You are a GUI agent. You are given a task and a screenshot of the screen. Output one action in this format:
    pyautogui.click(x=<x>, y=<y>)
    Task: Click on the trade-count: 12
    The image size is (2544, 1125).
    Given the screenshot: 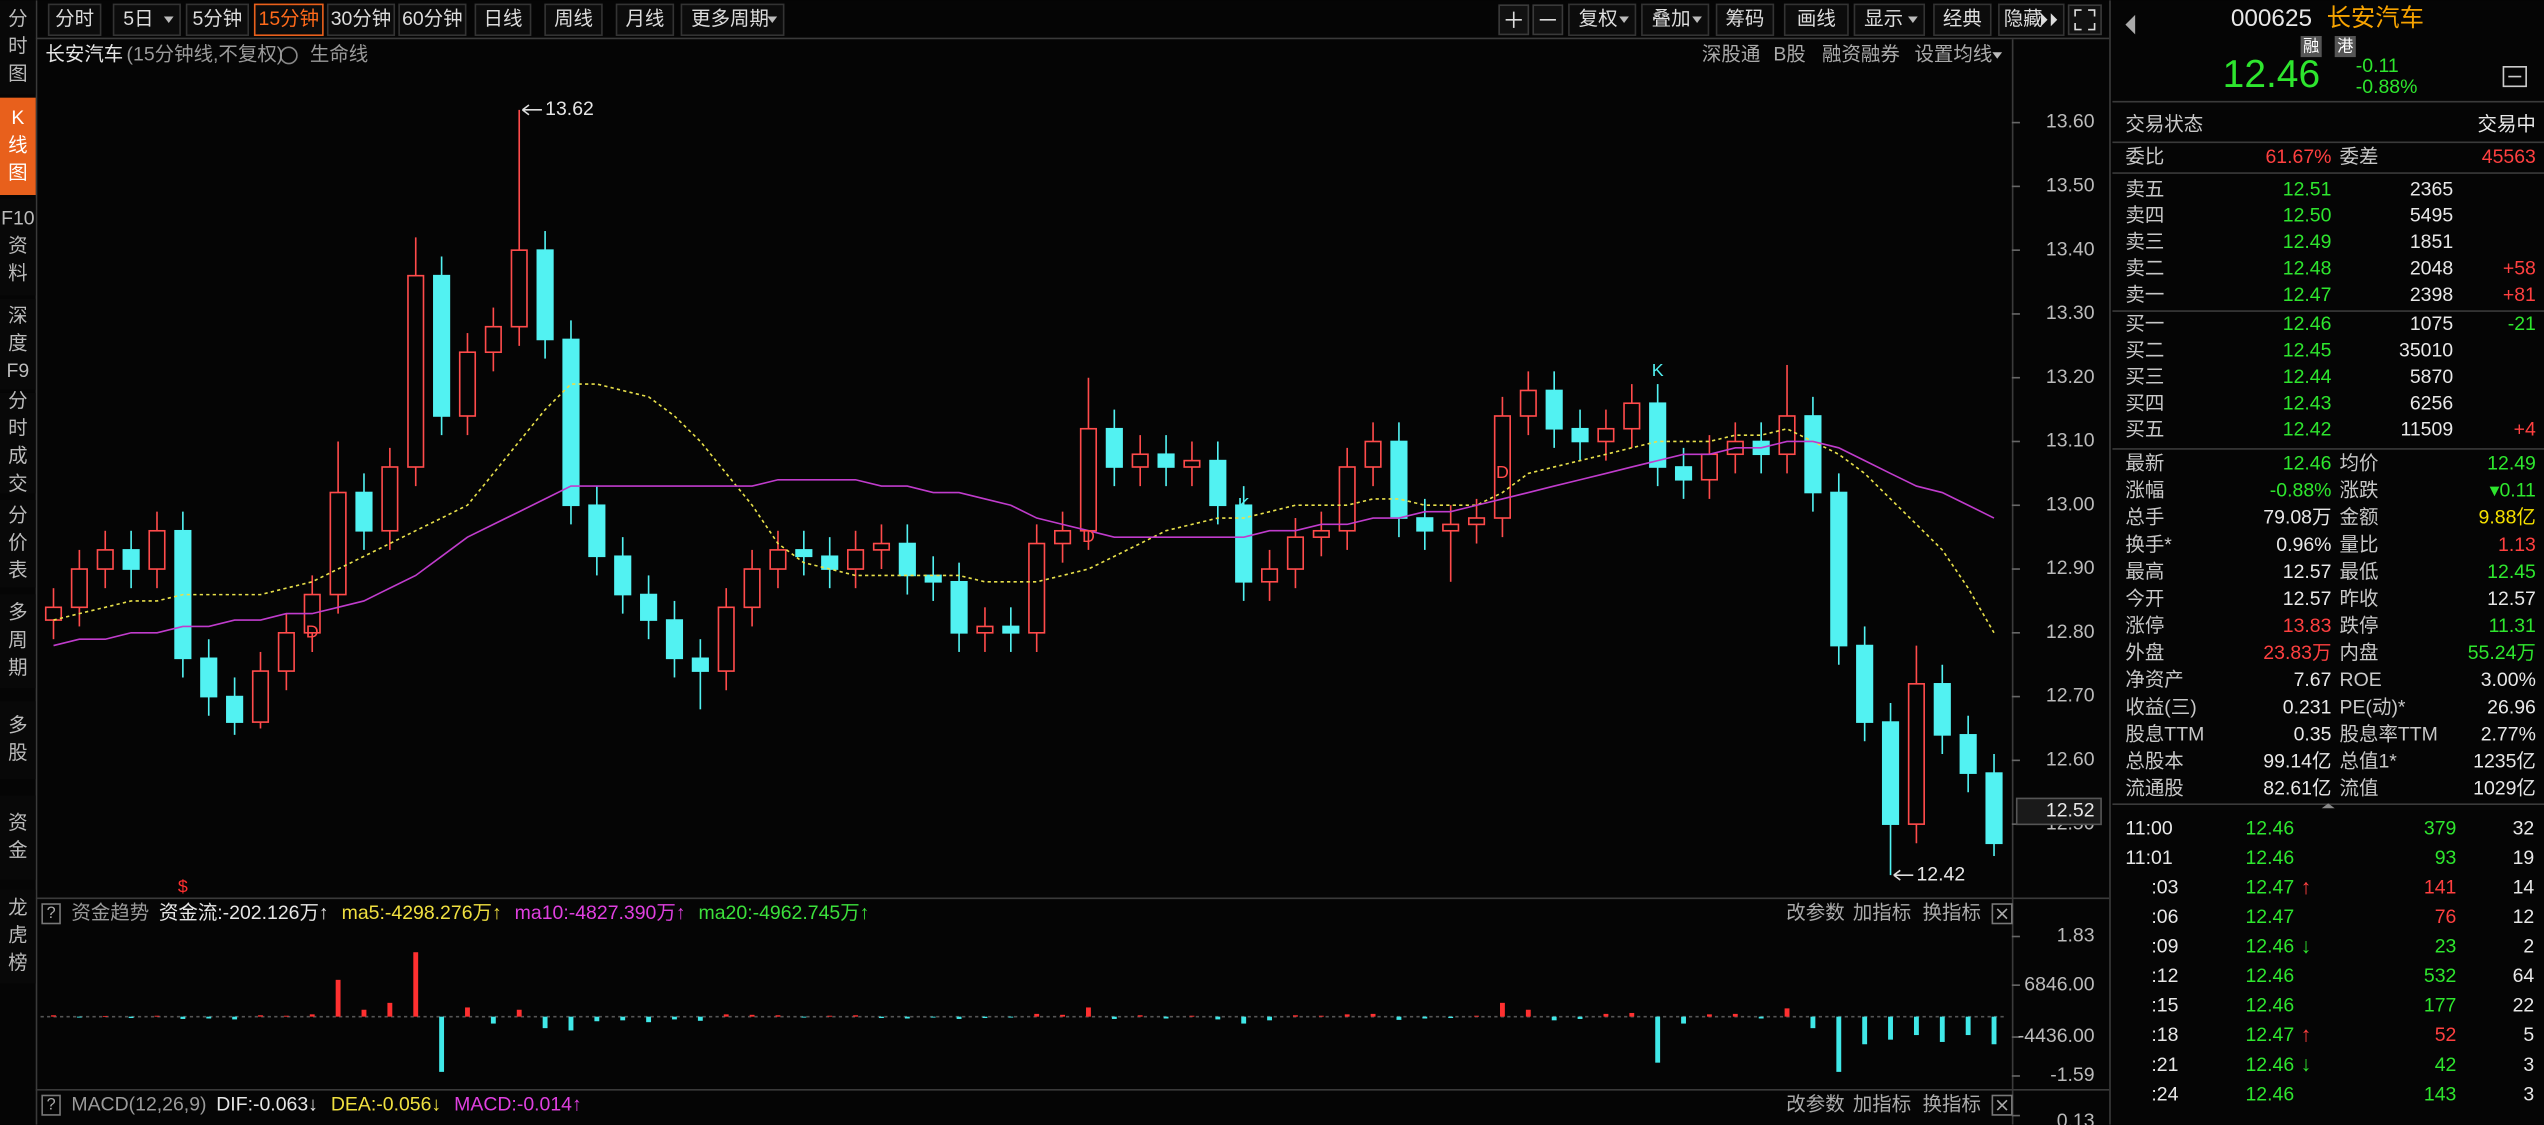 What is the action you would take?
    pyautogui.click(x=2524, y=917)
    